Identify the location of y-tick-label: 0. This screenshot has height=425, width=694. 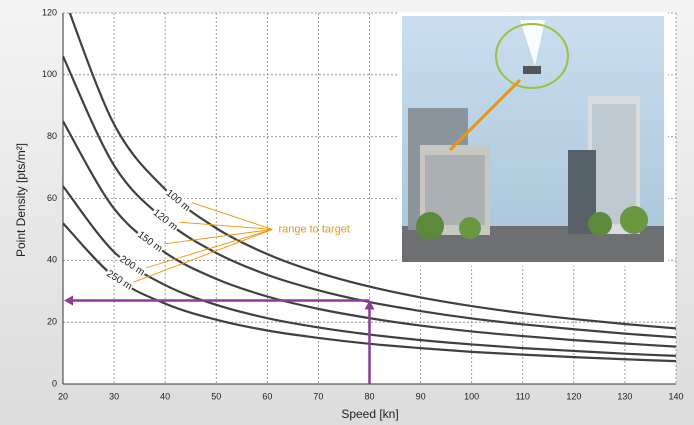
(54, 383).